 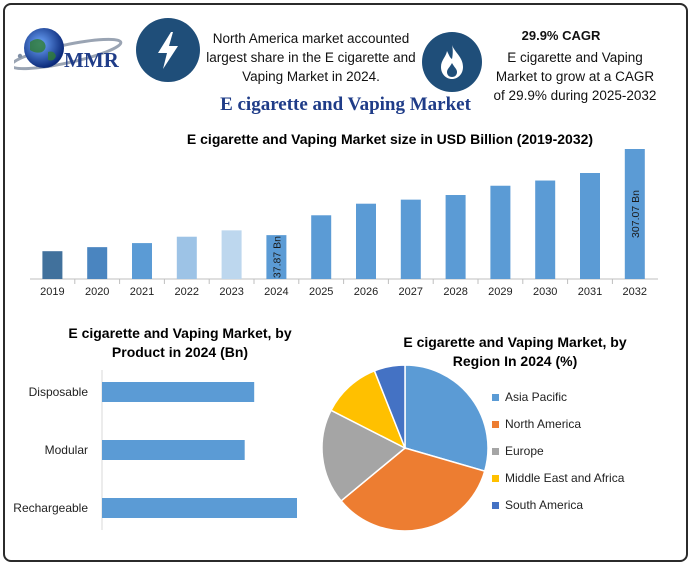 What do you see at coordinates (366, 241) in the screenshot?
I see `bar-2026` at bounding box center [366, 241].